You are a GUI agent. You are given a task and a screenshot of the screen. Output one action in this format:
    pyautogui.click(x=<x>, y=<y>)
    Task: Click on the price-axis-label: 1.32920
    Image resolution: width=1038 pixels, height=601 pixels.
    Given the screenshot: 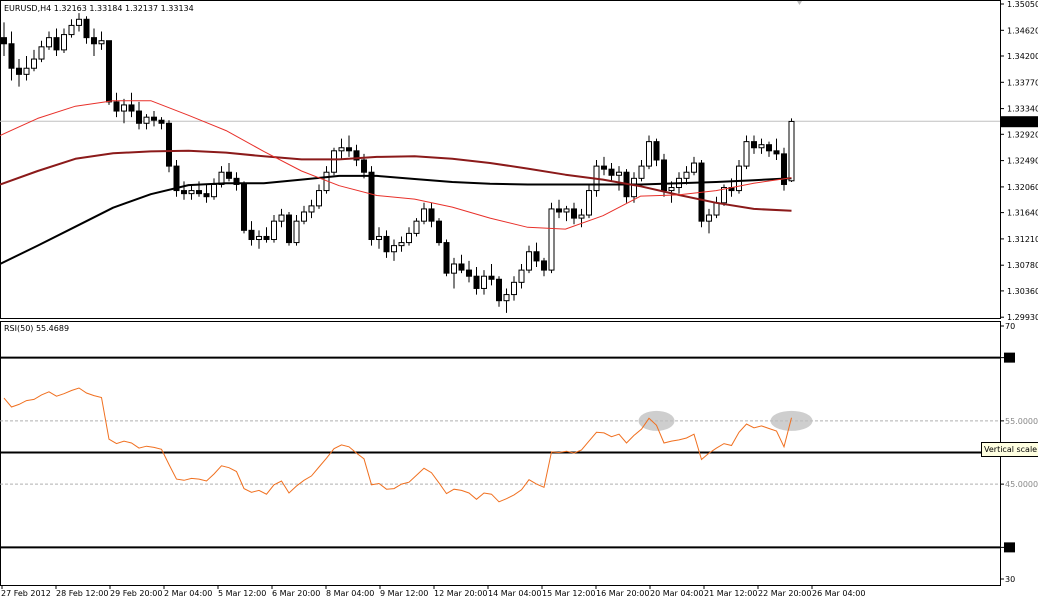 What is the action you would take?
    pyautogui.click(x=1022, y=134)
    